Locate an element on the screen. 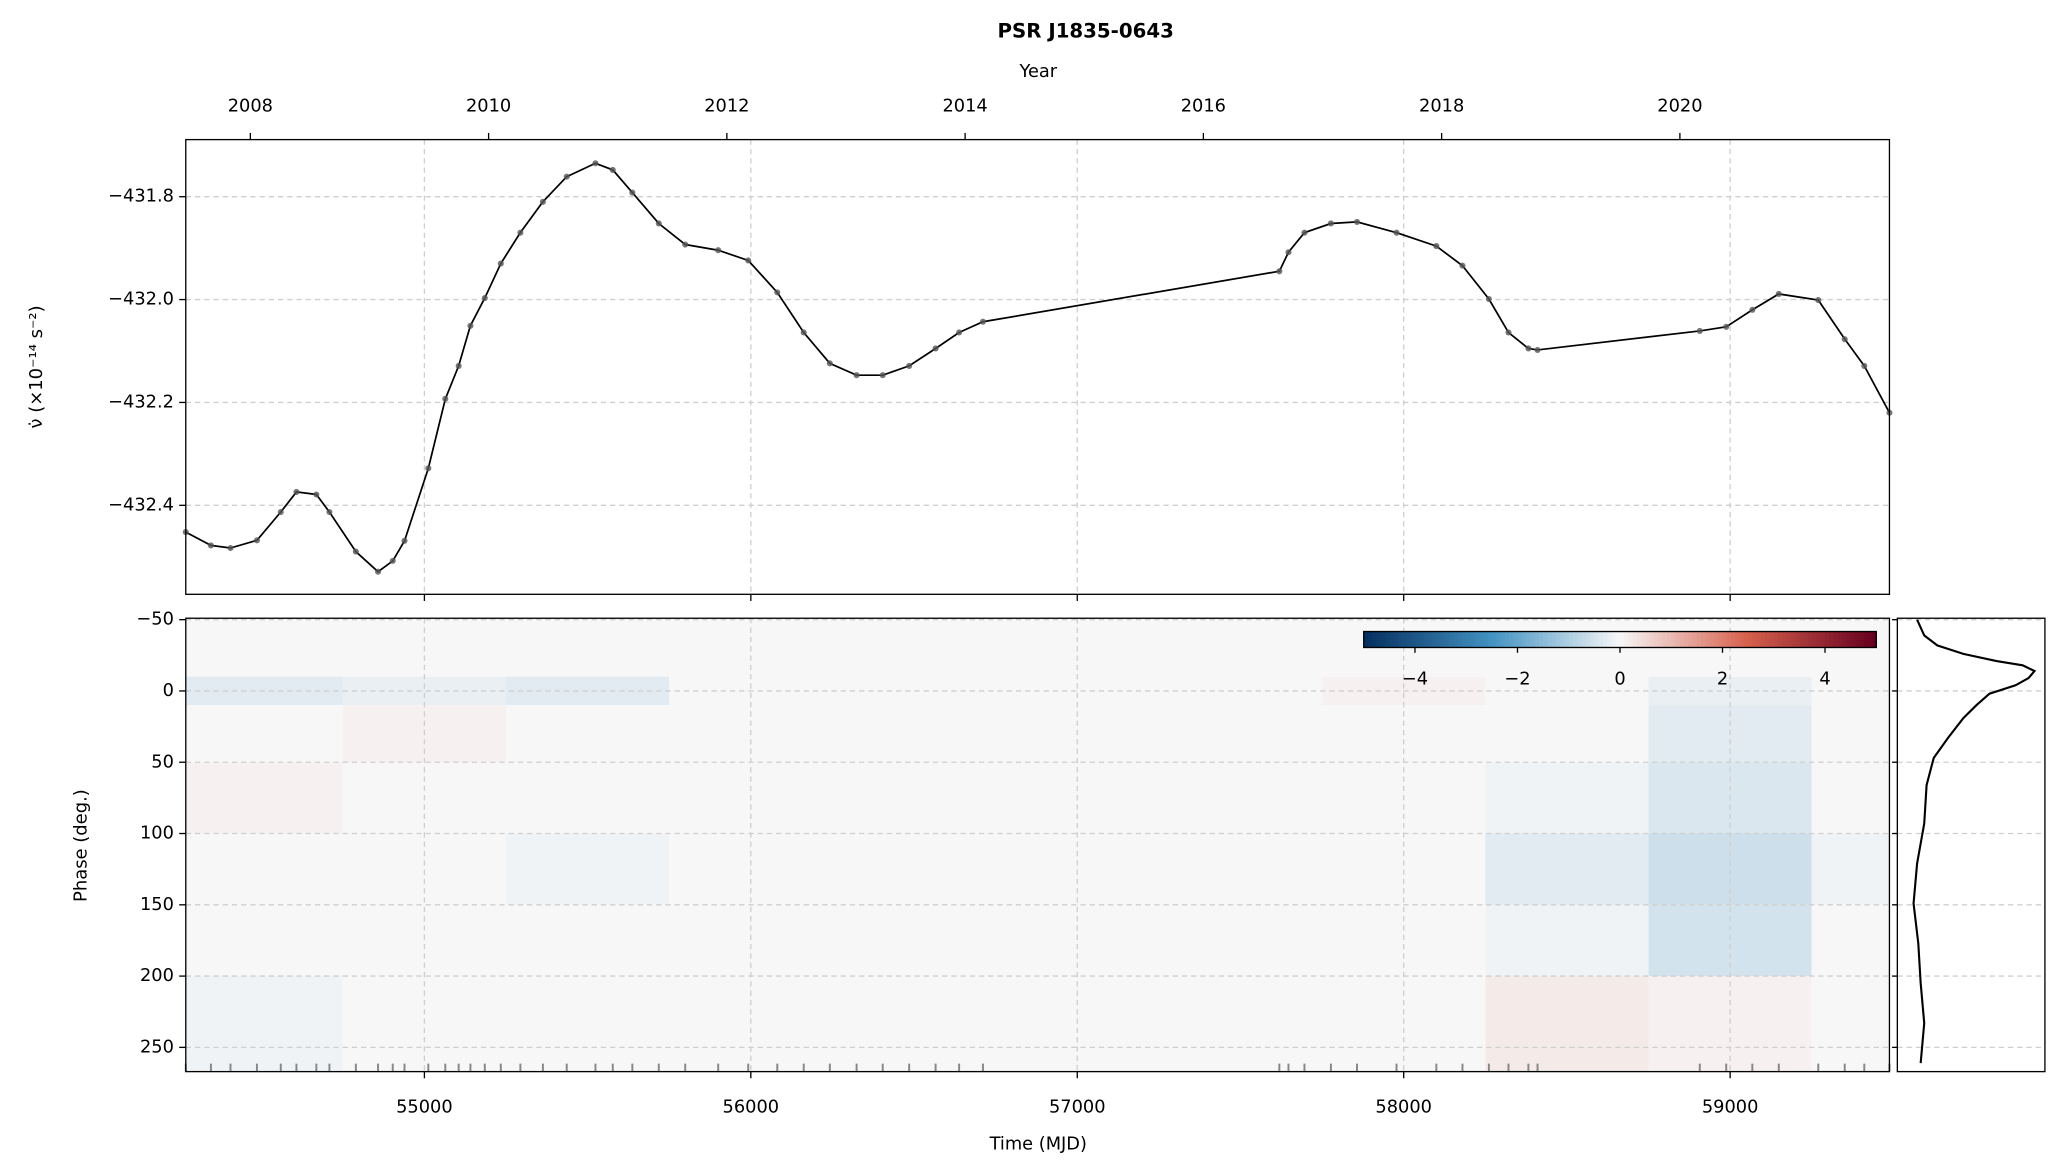 The width and height of the screenshot is (2066, 1174). colorbar-tick-label: 0 is located at coordinates (1619, 678).